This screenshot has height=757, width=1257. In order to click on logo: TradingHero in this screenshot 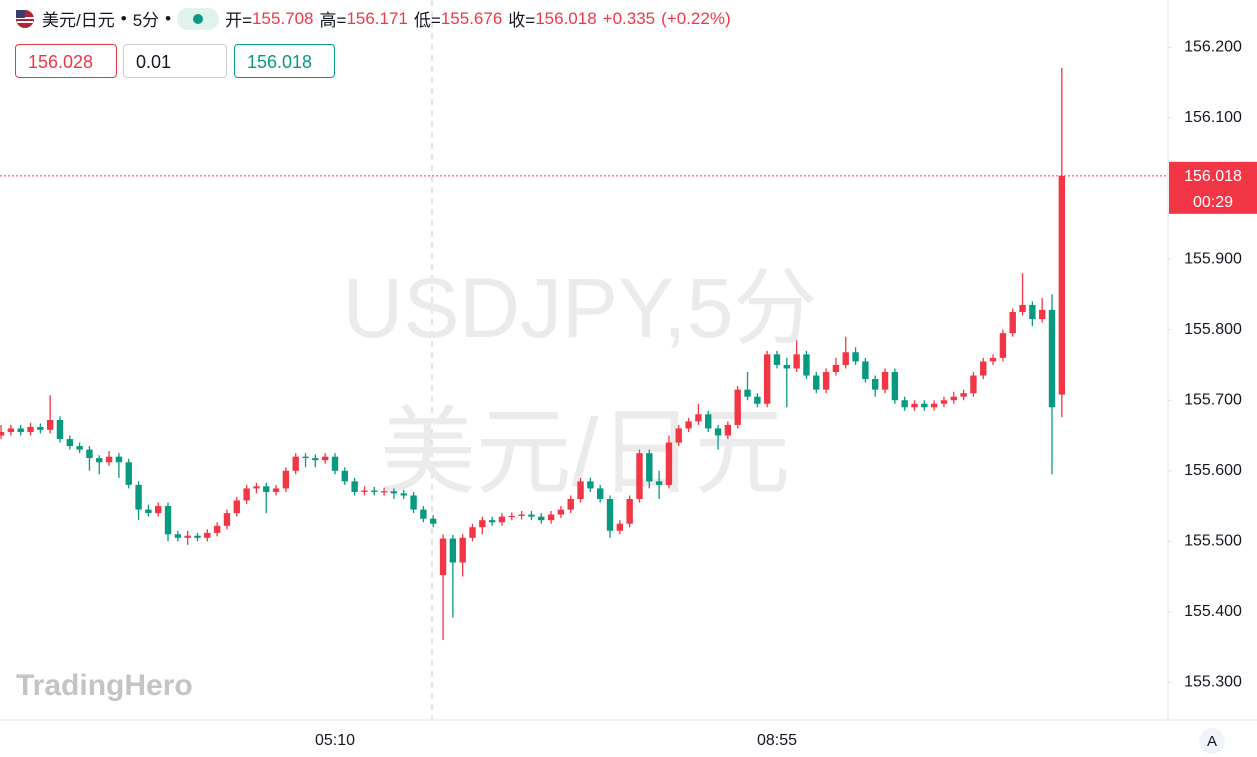, I will do `click(104, 685)`.